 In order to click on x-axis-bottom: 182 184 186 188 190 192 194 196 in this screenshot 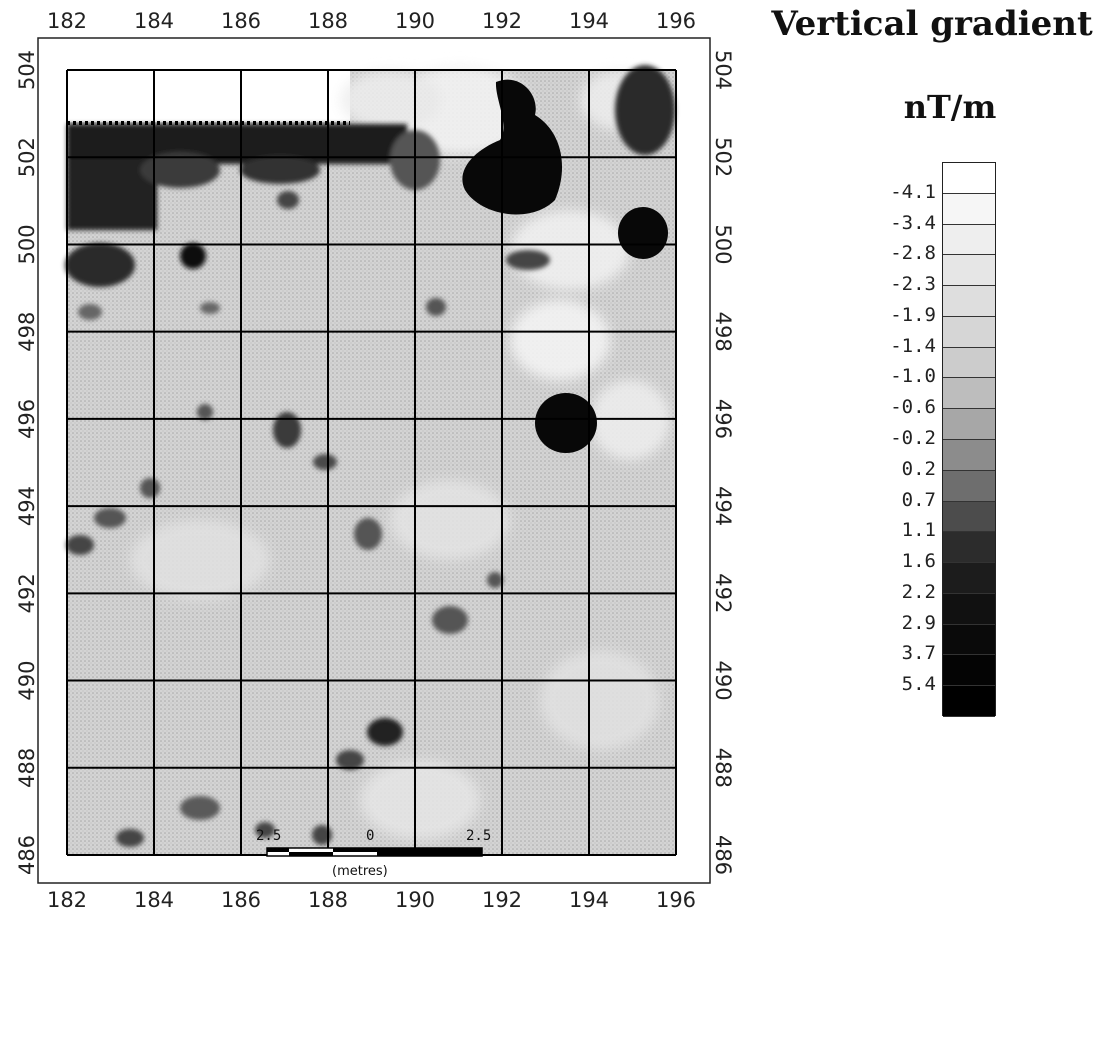, I will do `click(371, 899)`.